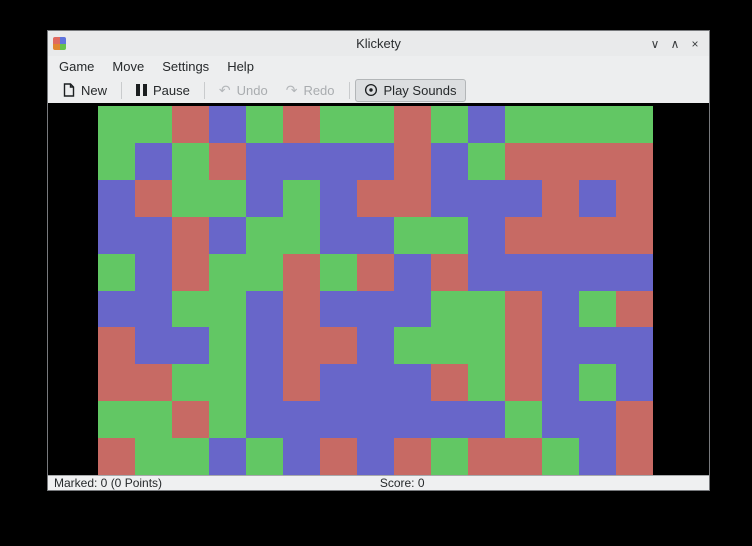 Image resolution: width=752 pixels, height=546 pixels. What do you see at coordinates (695, 43) in the screenshot?
I see `close-icon: ×` at bounding box center [695, 43].